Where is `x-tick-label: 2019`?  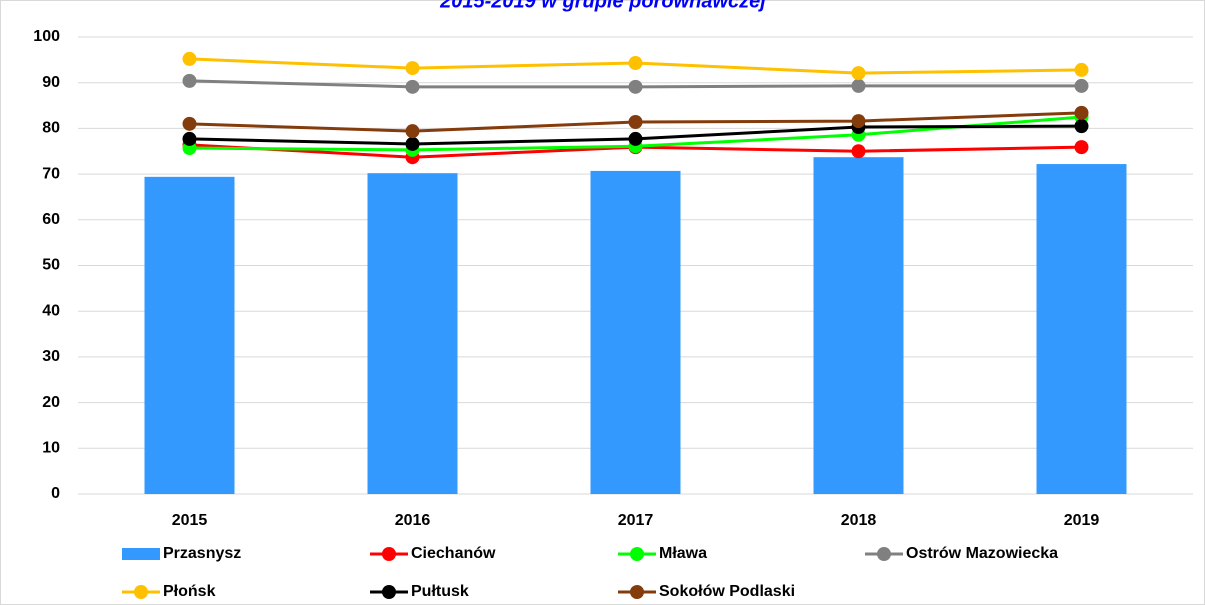 x-tick-label: 2019 is located at coordinates (1082, 520).